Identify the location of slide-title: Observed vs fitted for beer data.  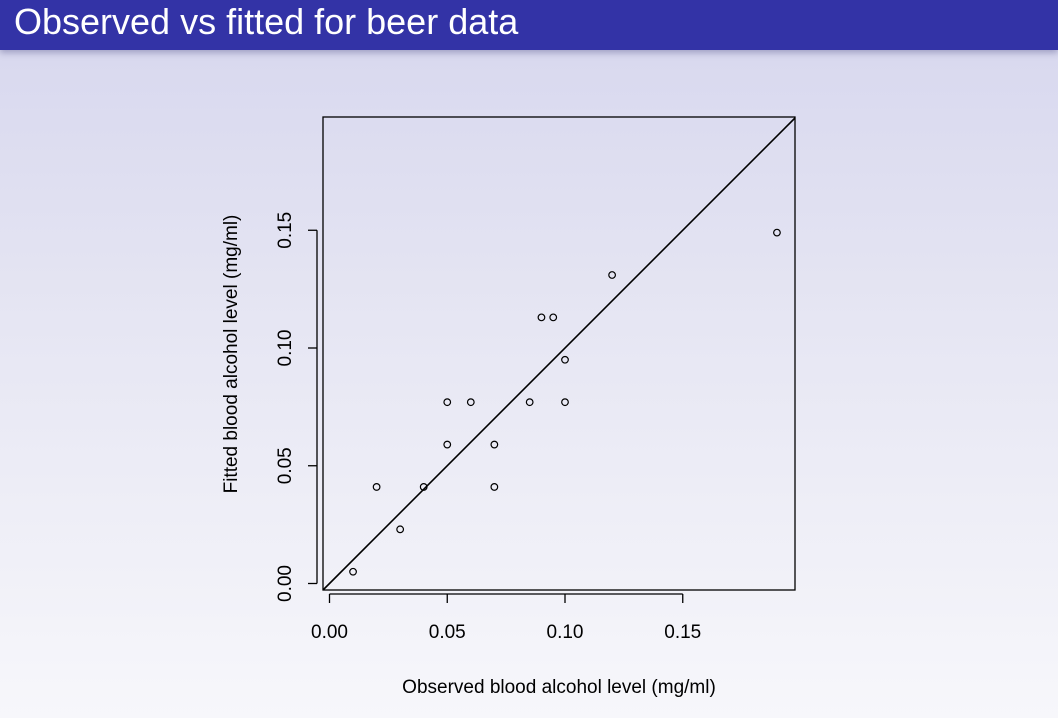
(266, 21).